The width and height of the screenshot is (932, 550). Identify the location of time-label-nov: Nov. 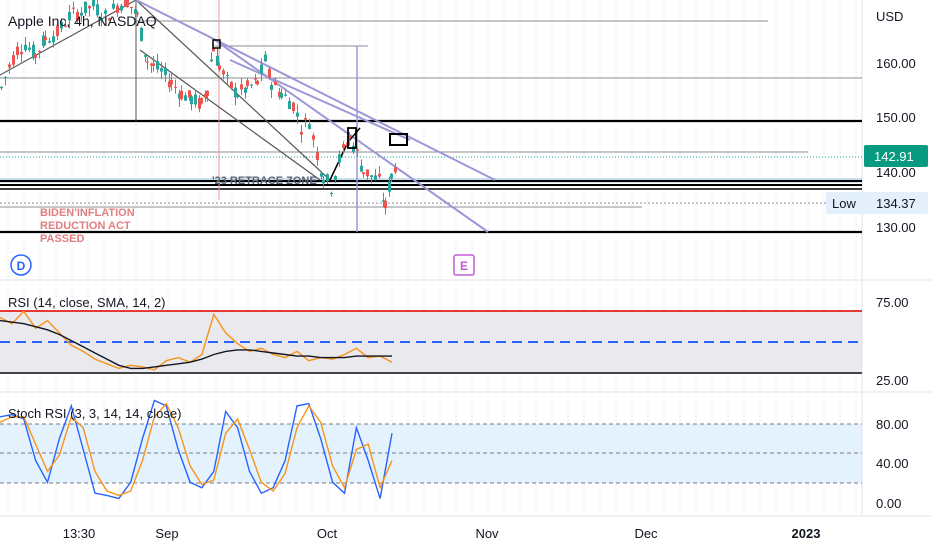
(487, 533).